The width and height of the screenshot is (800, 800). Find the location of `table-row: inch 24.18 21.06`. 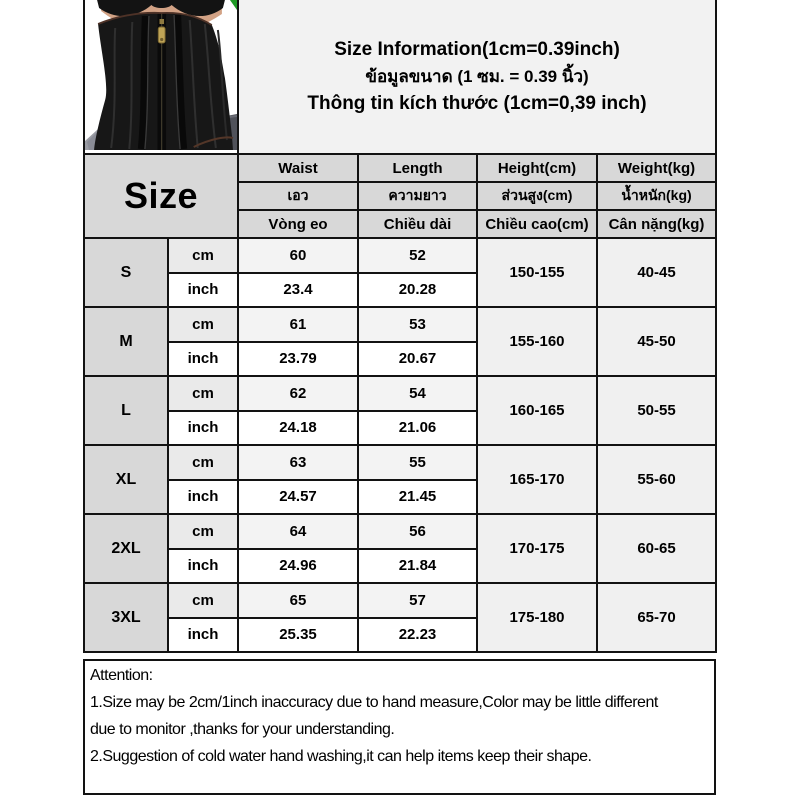

table-row: inch 24.18 21.06 is located at coordinates (400, 427).